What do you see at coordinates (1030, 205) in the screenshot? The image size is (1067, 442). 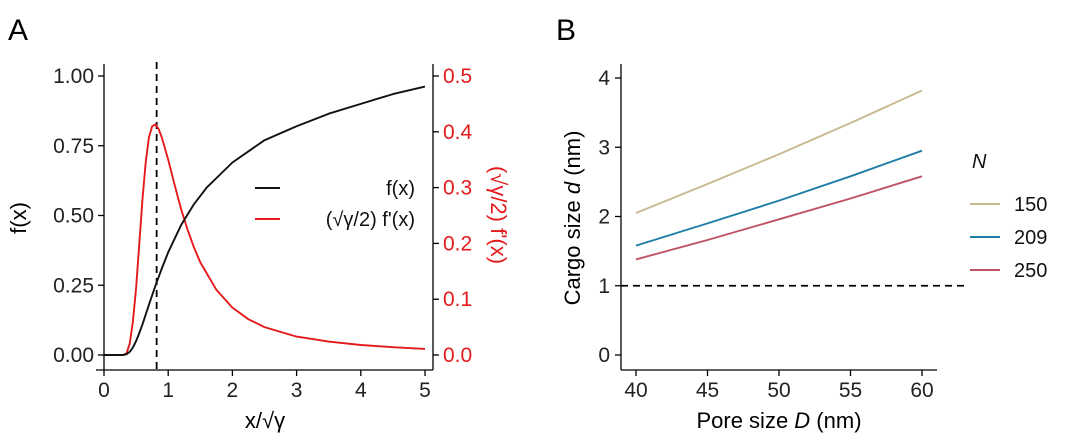 I see `panel-b-legend-label: 150` at bounding box center [1030, 205].